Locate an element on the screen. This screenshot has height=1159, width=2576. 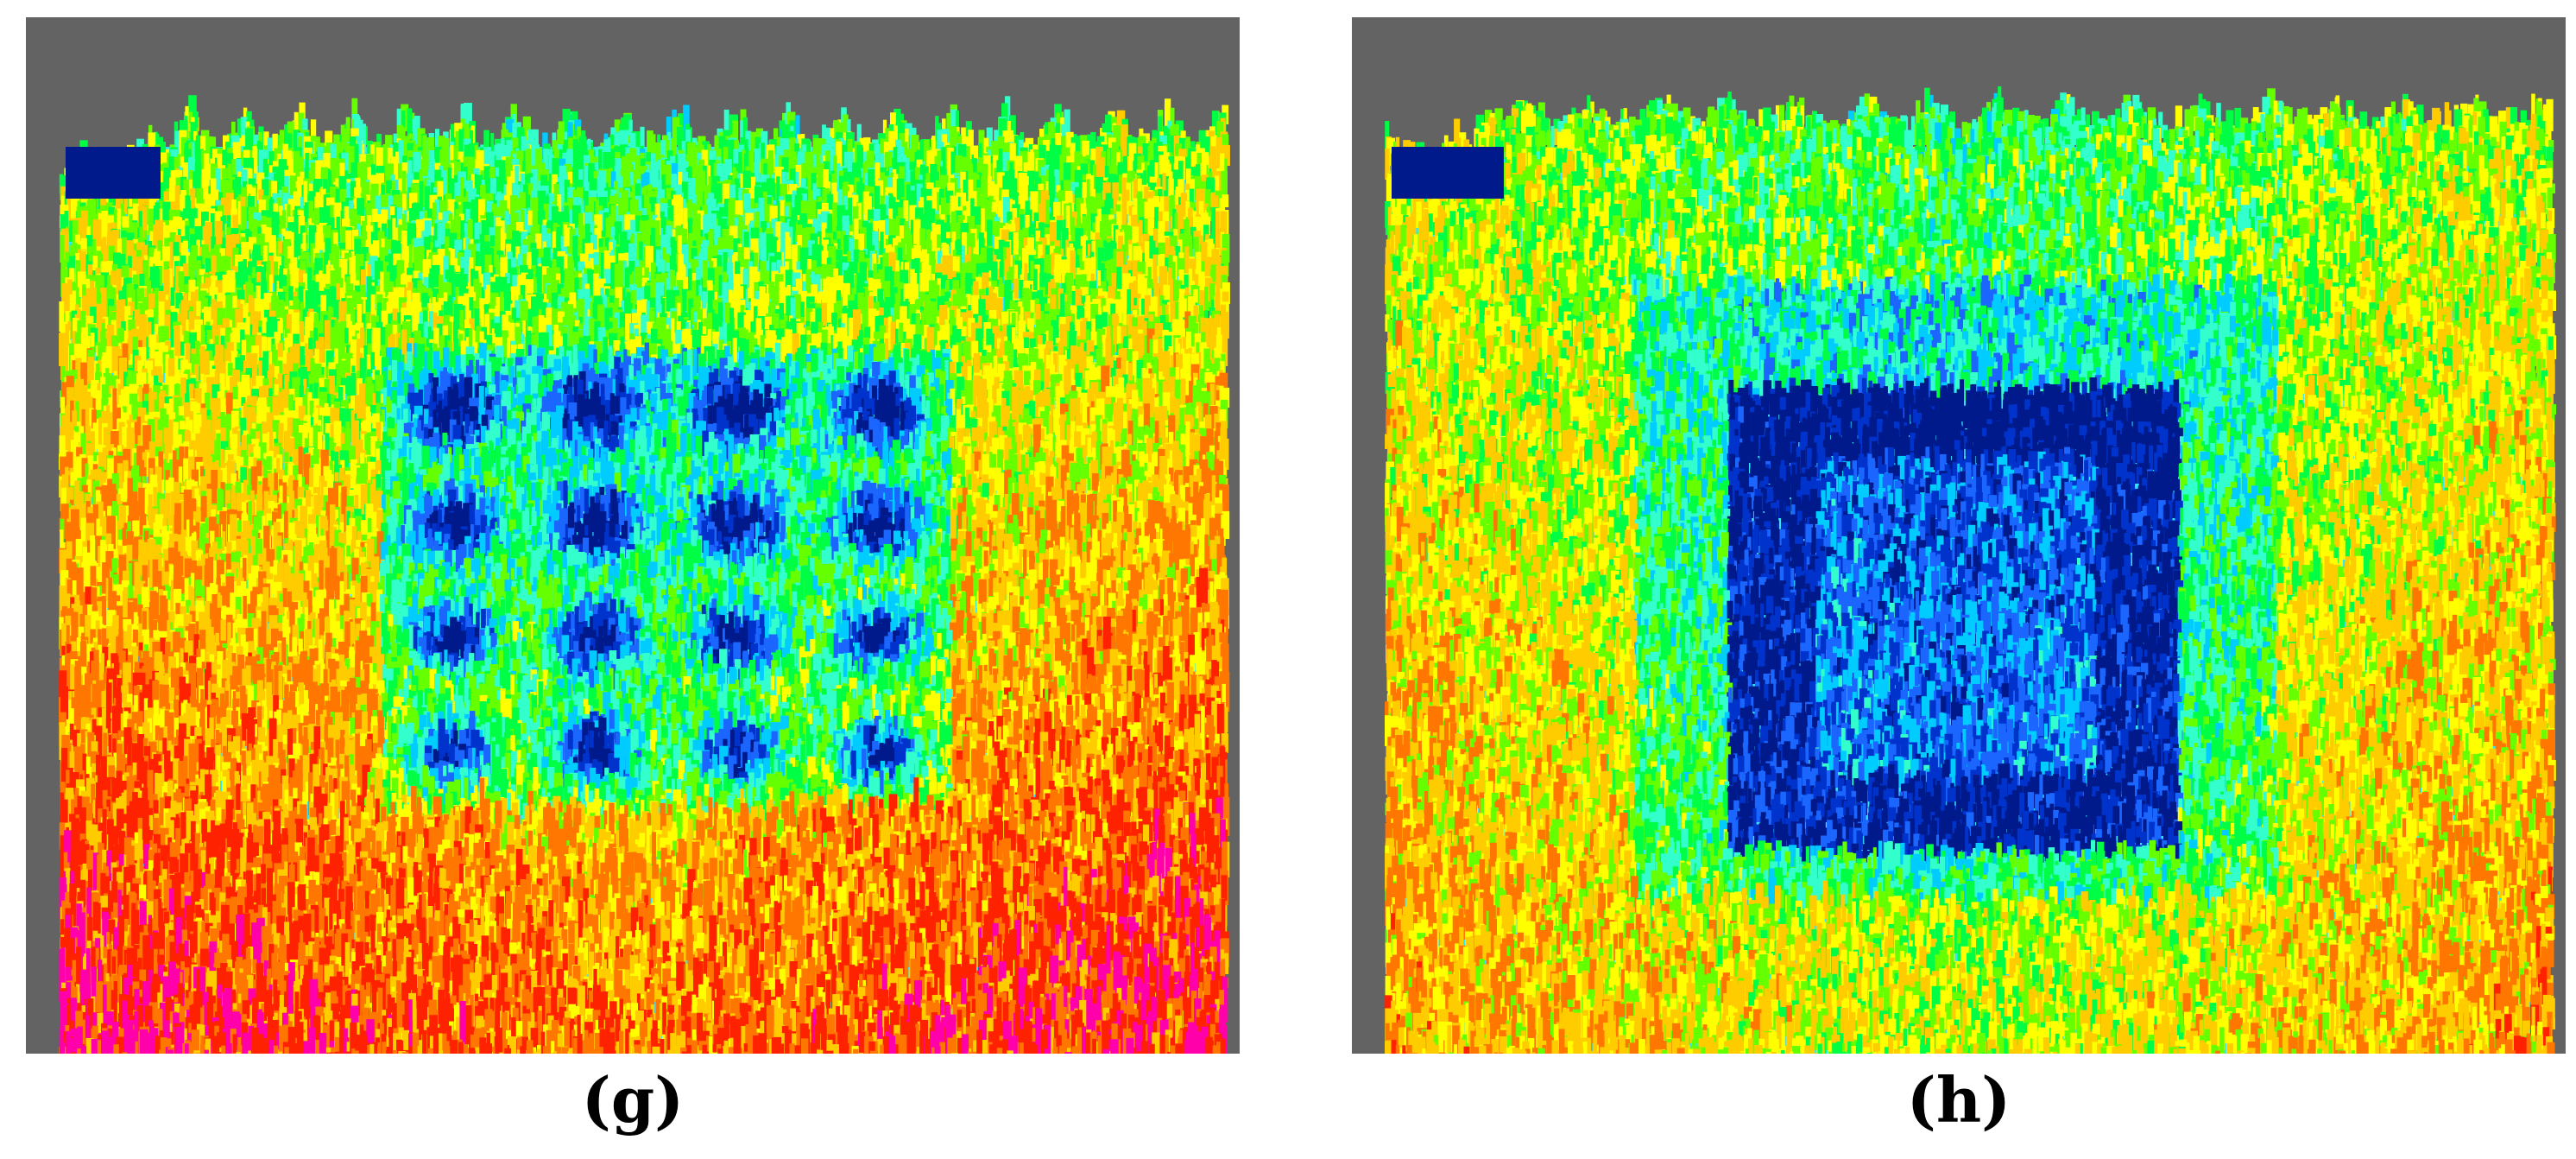
corner-shadow-g is located at coordinates (113, 173).